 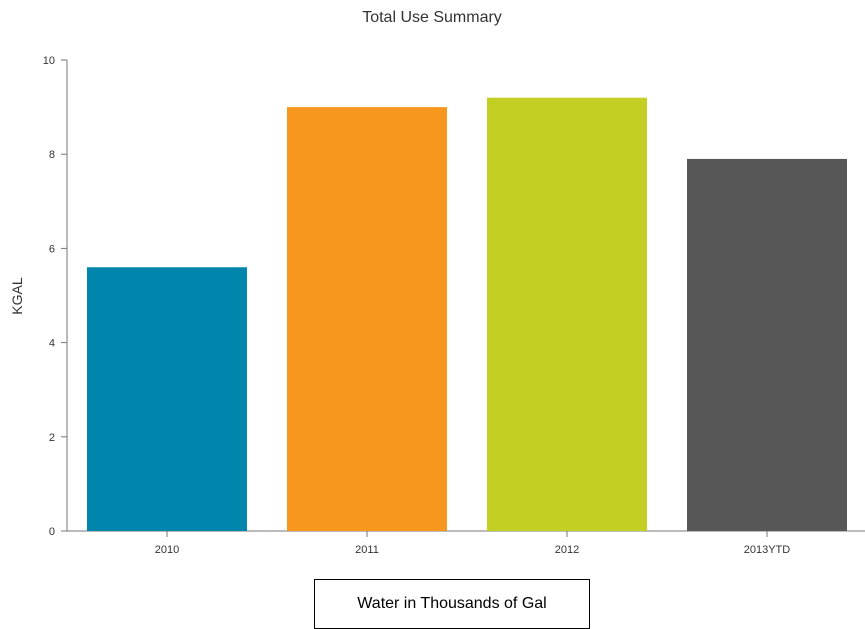 What do you see at coordinates (432, 17) in the screenshot?
I see `chart-title: Total Use Summary` at bounding box center [432, 17].